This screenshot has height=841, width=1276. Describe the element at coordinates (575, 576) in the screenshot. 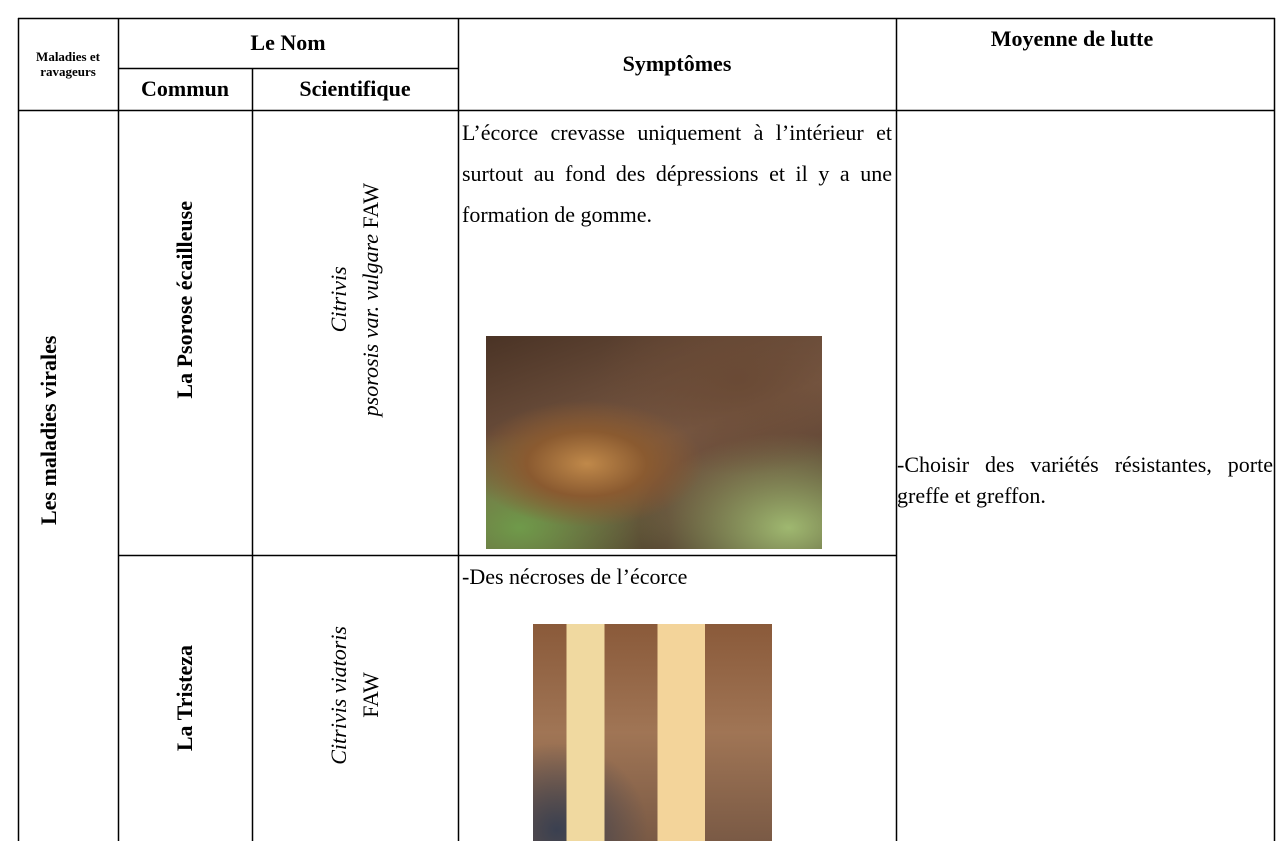

I see `symptoms-text: -Des nécroses de l’écorce` at that location.